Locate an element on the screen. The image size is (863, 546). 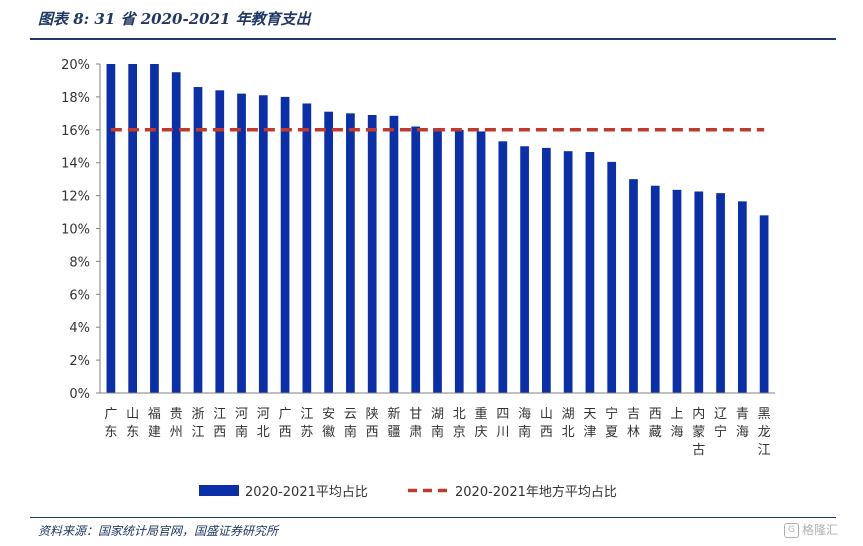
bar-辽宁 is located at coordinates (720, 293).